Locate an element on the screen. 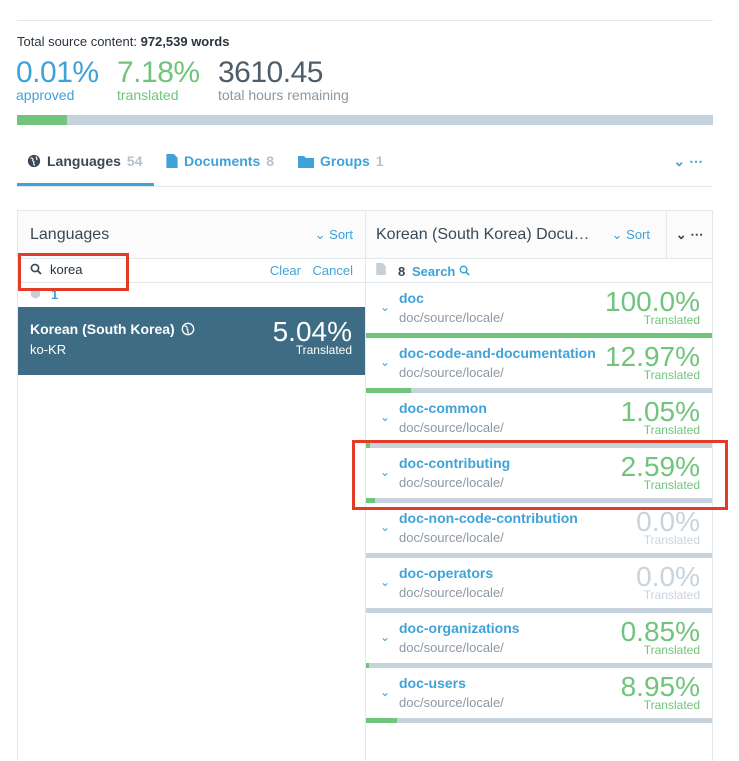 This screenshot has height=761, width=739. languages-search-input is located at coordinates (90, 269).